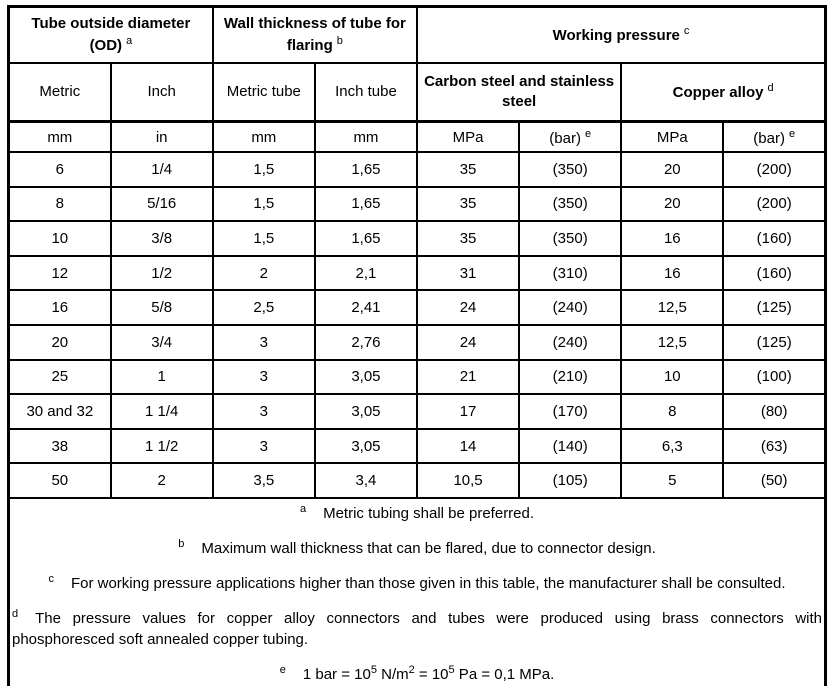 This screenshot has height=686, width=833. What do you see at coordinates (303, 508) in the screenshot?
I see `footnote-marker-a: a` at bounding box center [303, 508].